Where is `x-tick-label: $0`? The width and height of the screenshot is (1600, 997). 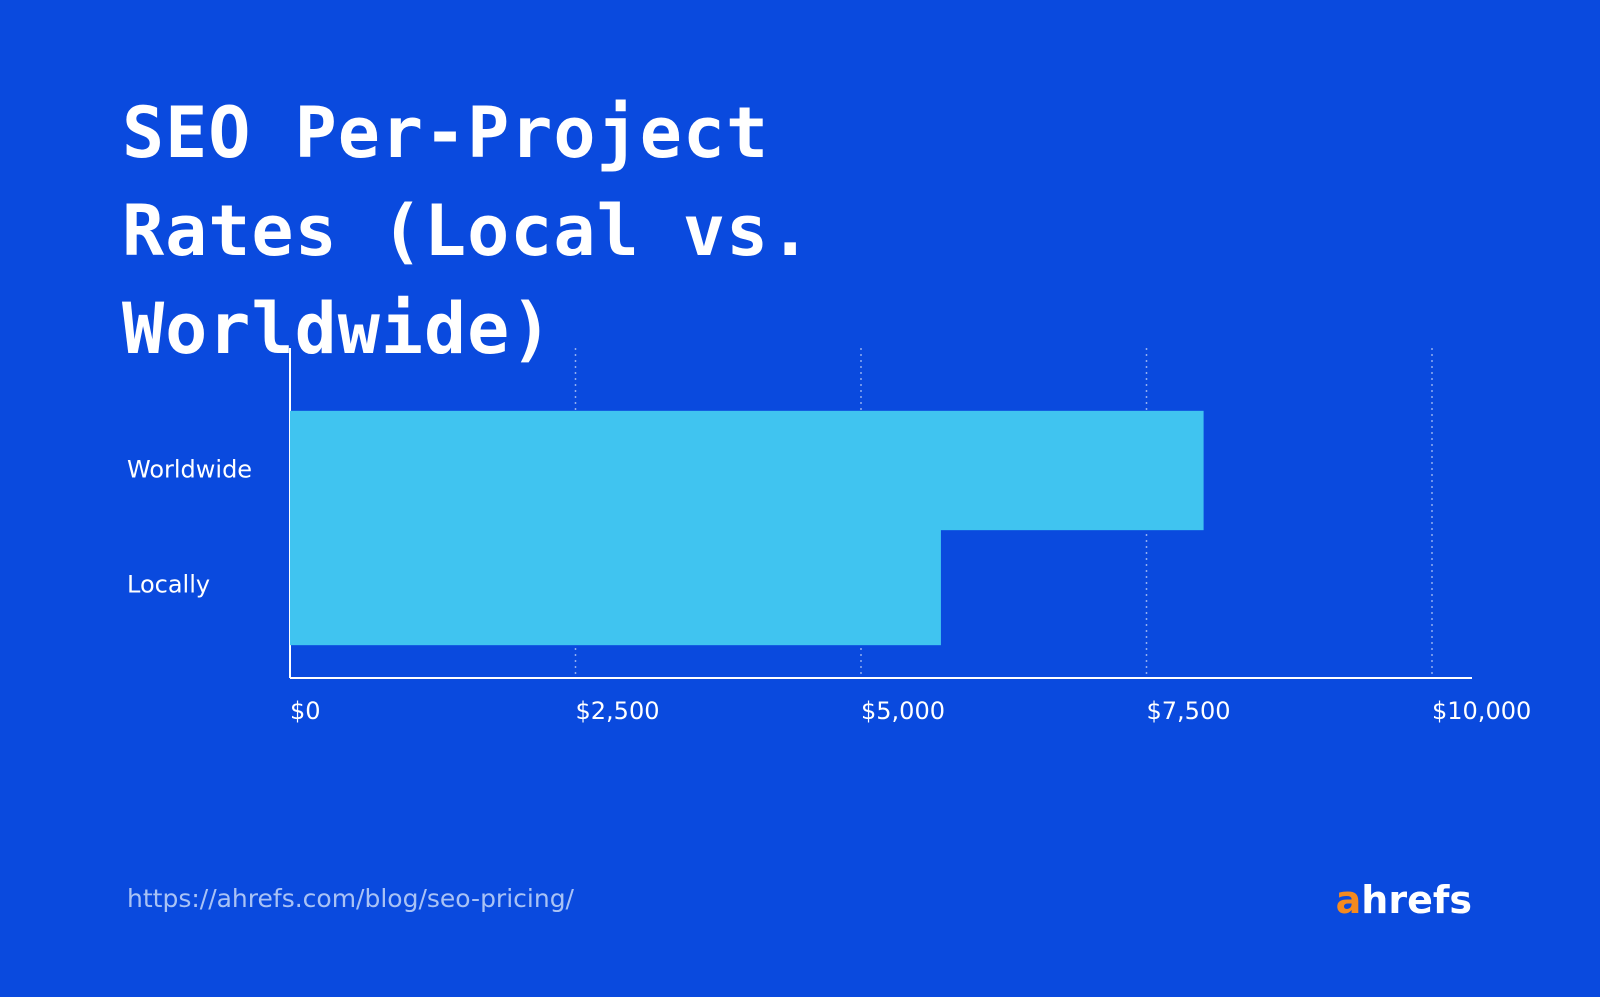
x-tick-label: $0 is located at coordinates (305, 711).